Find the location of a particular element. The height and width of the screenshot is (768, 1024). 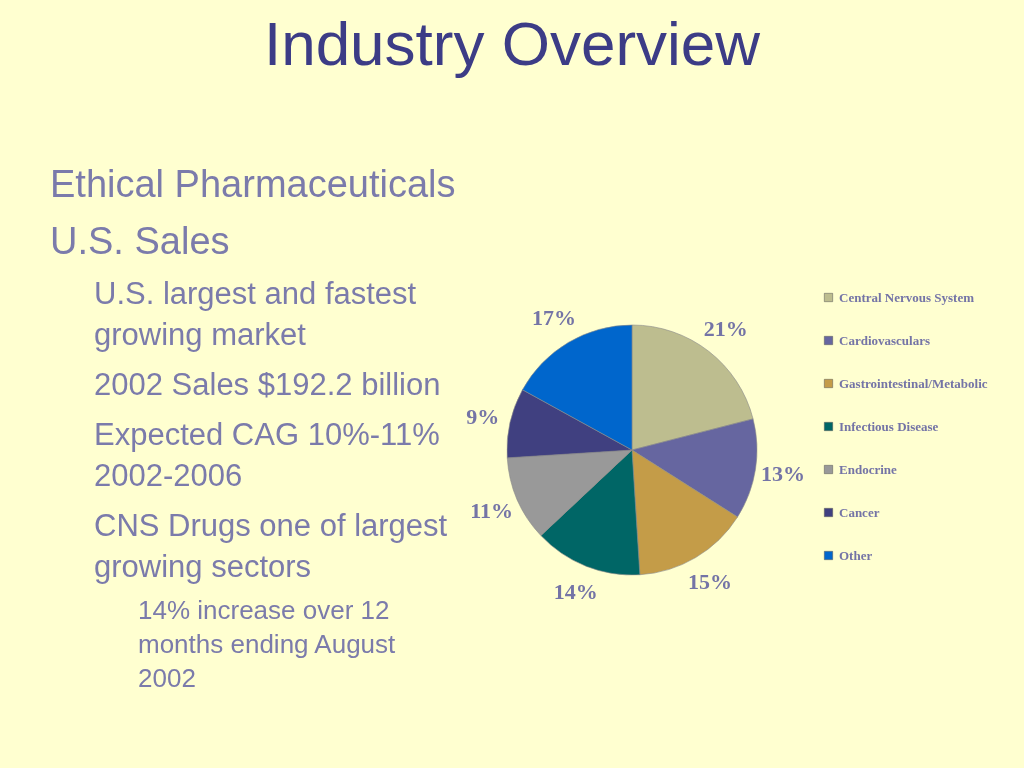

chart-title: Industry Overview is located at coordinates (512, 43).